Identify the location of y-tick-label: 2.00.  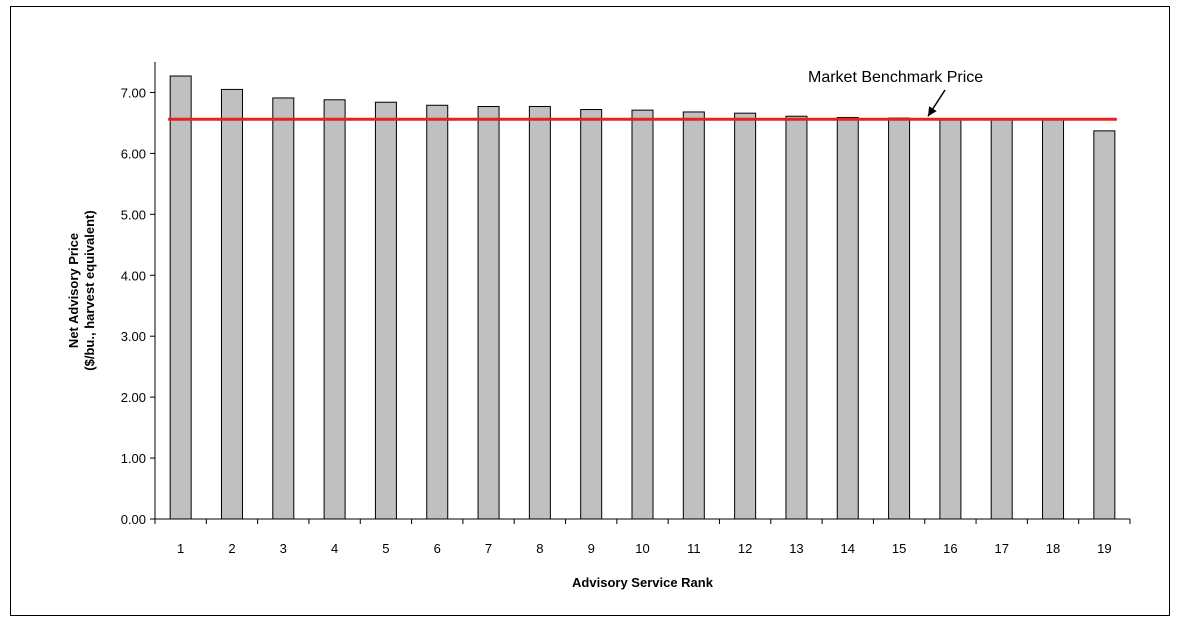
(133, 397).